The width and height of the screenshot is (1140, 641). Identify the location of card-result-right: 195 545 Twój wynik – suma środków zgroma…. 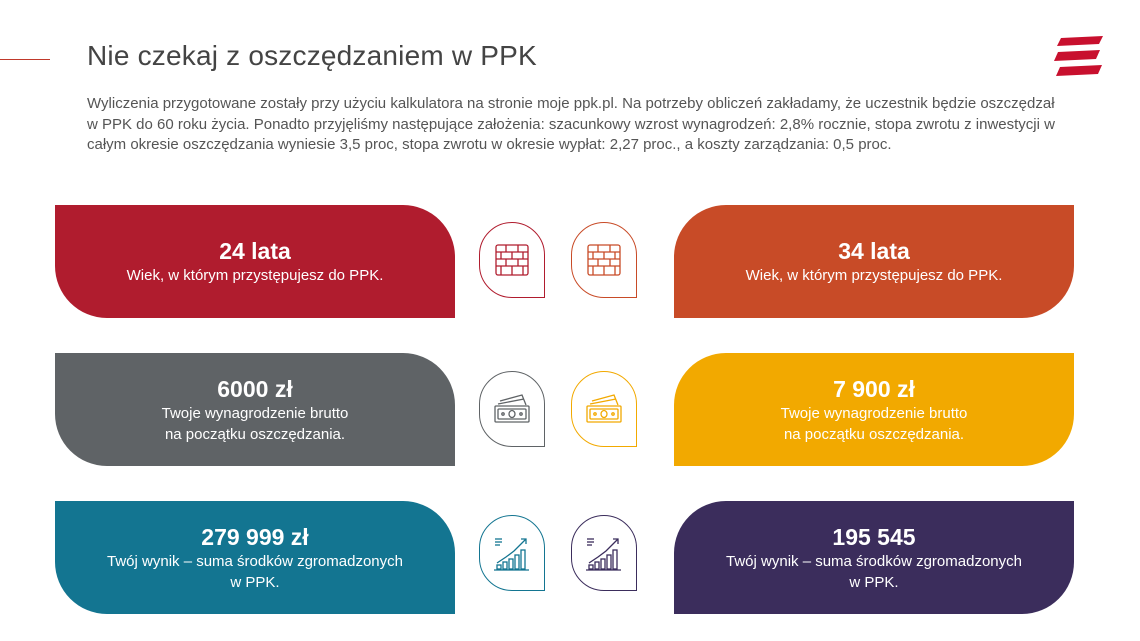
(874, 557).